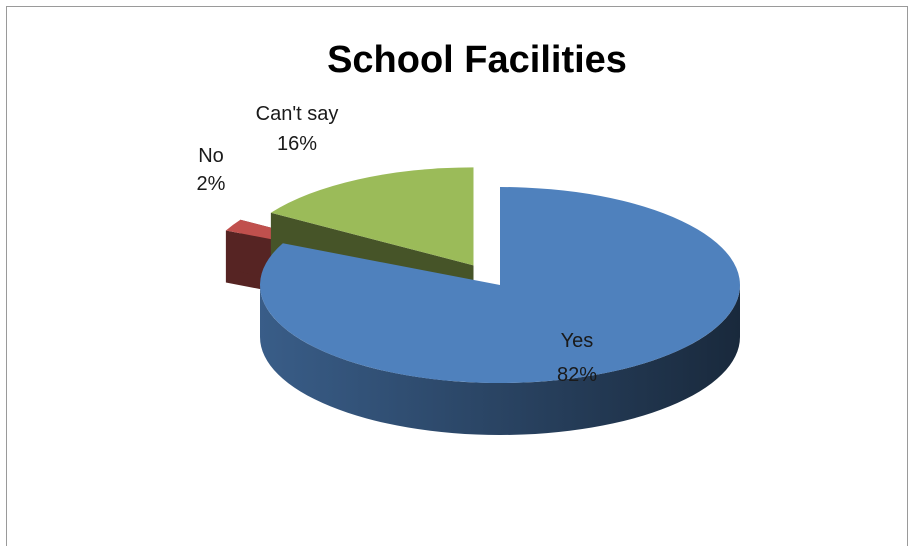 This screenshot has width=917, height=546. What do you see at coordinates (372, 216) in the screenshot?
I see `slice-top` at bounding box center [372, 216].